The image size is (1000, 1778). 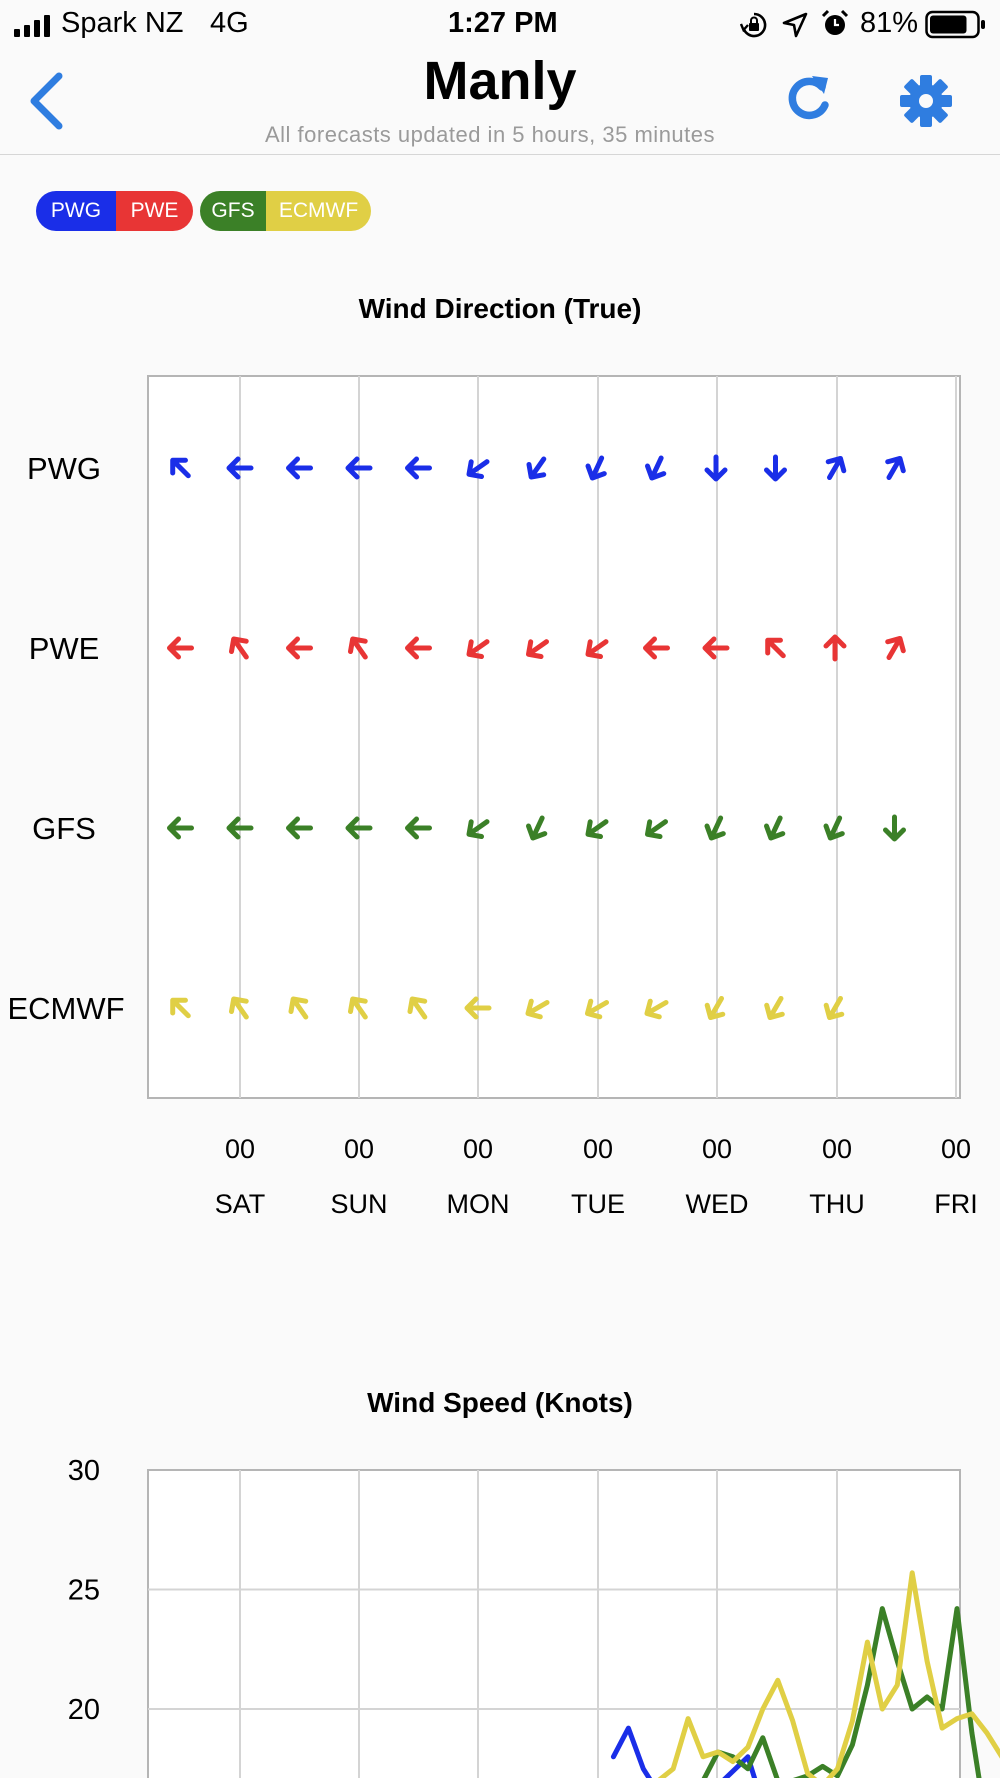 What do you see at coordinates (956, 1204) in the screenshot?
I see `day-tick-label: FRI` at bounding box center [956, 1204].